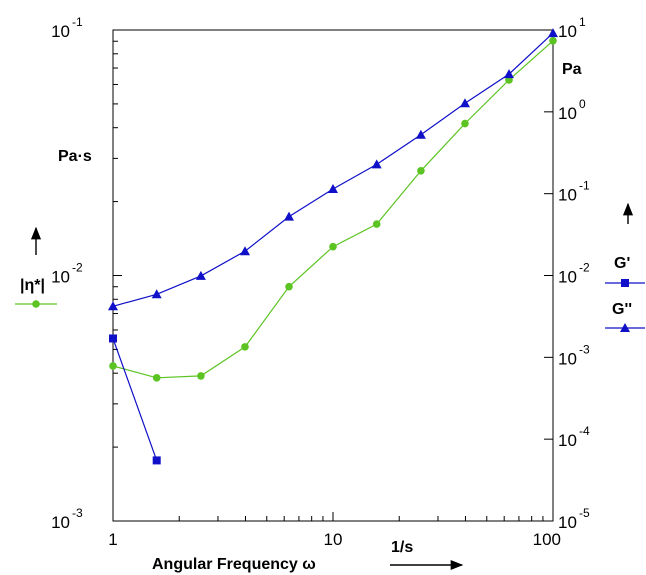 This screenshot has width=646, height=575. What do you see at coordinates (77, 268) in the screenshot?
I see `y-left-tick-exponent: -2` at bounding box center [77, 268].